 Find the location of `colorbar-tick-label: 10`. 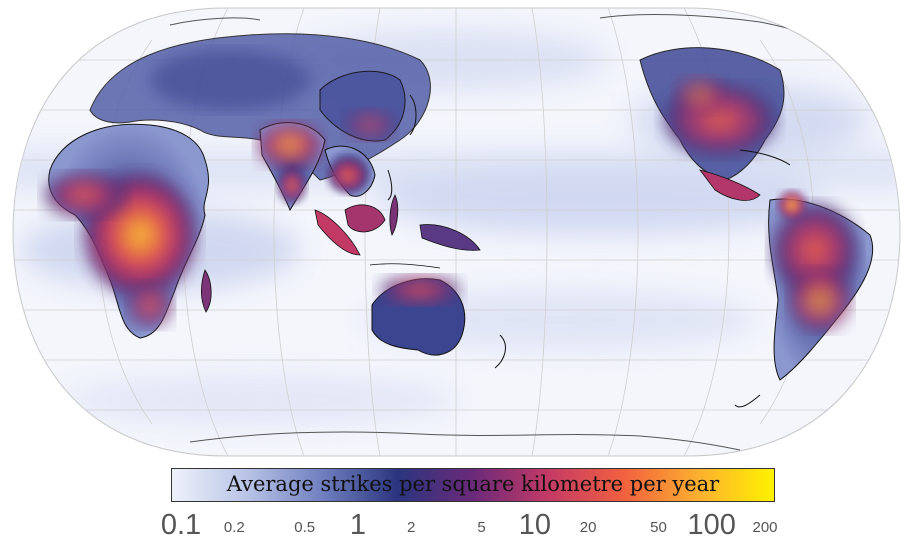

colorbar-tick-label: 10 is located at coordinates (534, 525).